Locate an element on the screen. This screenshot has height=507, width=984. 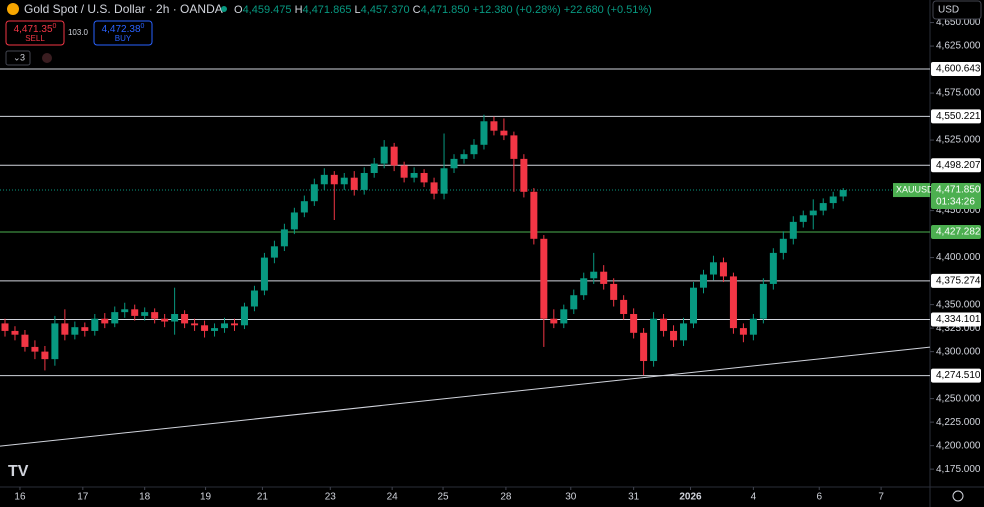
change: +12.380 (+0.28%) is located at coordinates (517, 10).